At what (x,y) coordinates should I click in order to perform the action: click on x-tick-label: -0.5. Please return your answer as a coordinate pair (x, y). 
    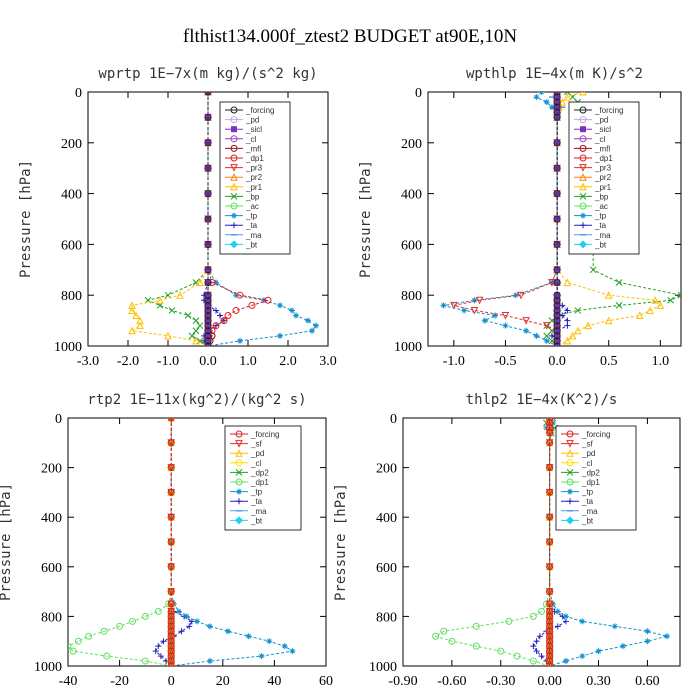
    Looking at the image, I should click on (505, 361).